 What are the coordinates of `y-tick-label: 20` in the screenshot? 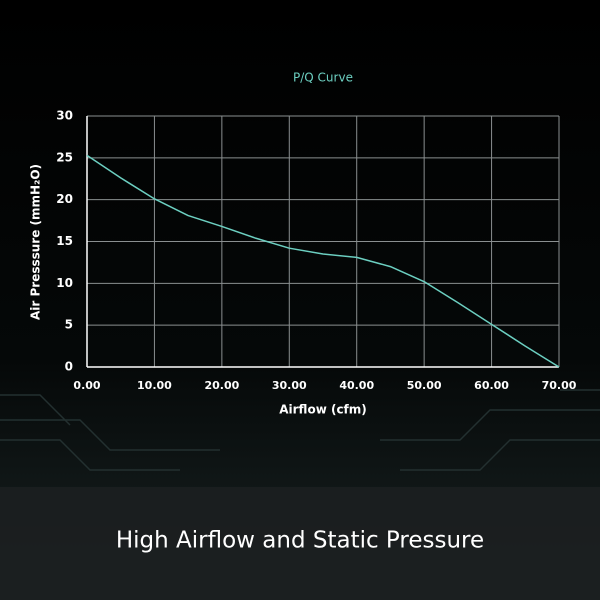 It's located at (64, 199).